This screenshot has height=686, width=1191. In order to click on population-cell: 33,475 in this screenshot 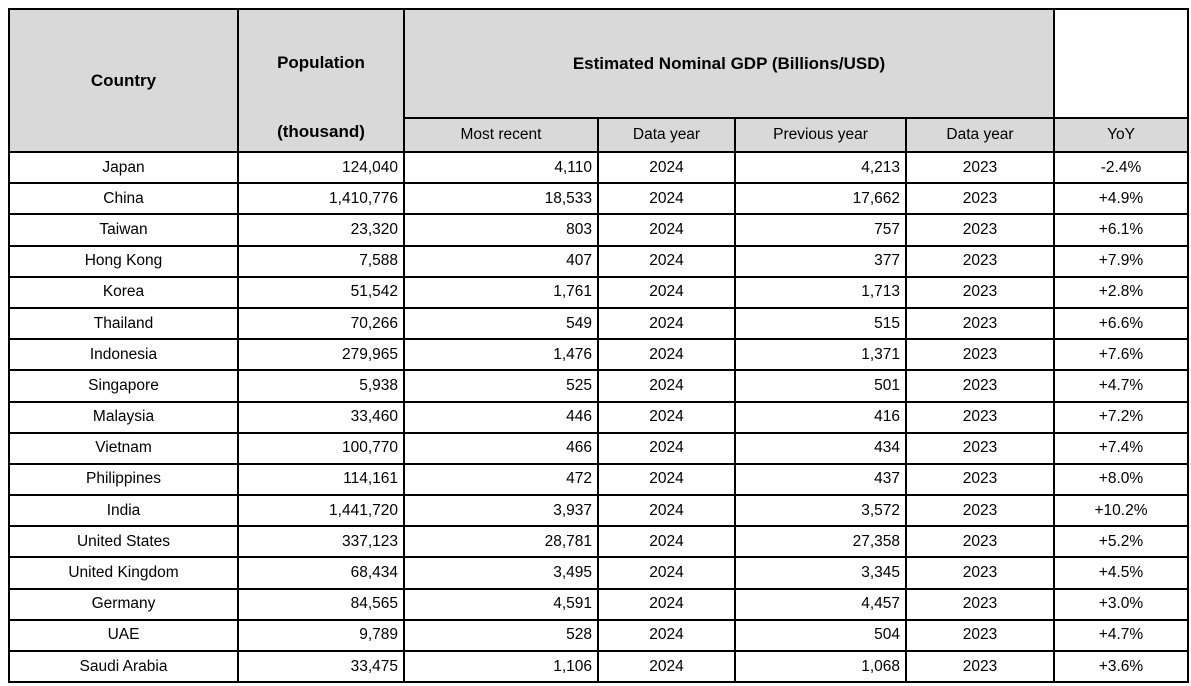, I will do `click(321, 666)`.